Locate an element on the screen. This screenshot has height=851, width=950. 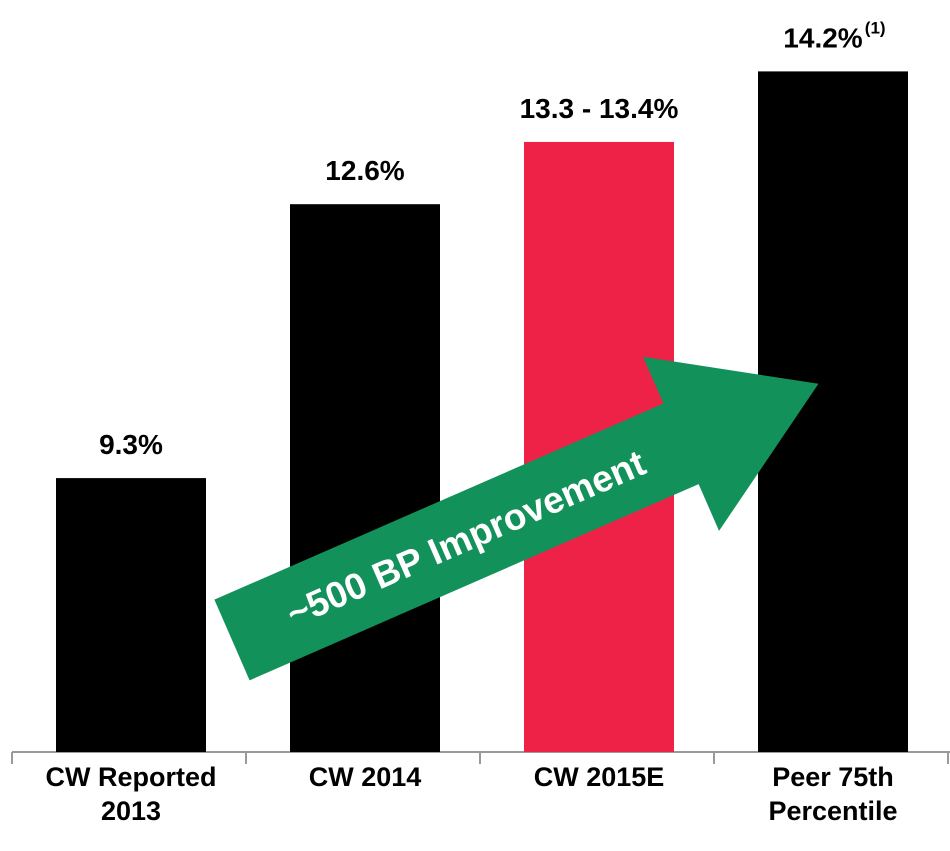
x-tick-label: Peer 75th Percentile is located at coordinates (833, 794).